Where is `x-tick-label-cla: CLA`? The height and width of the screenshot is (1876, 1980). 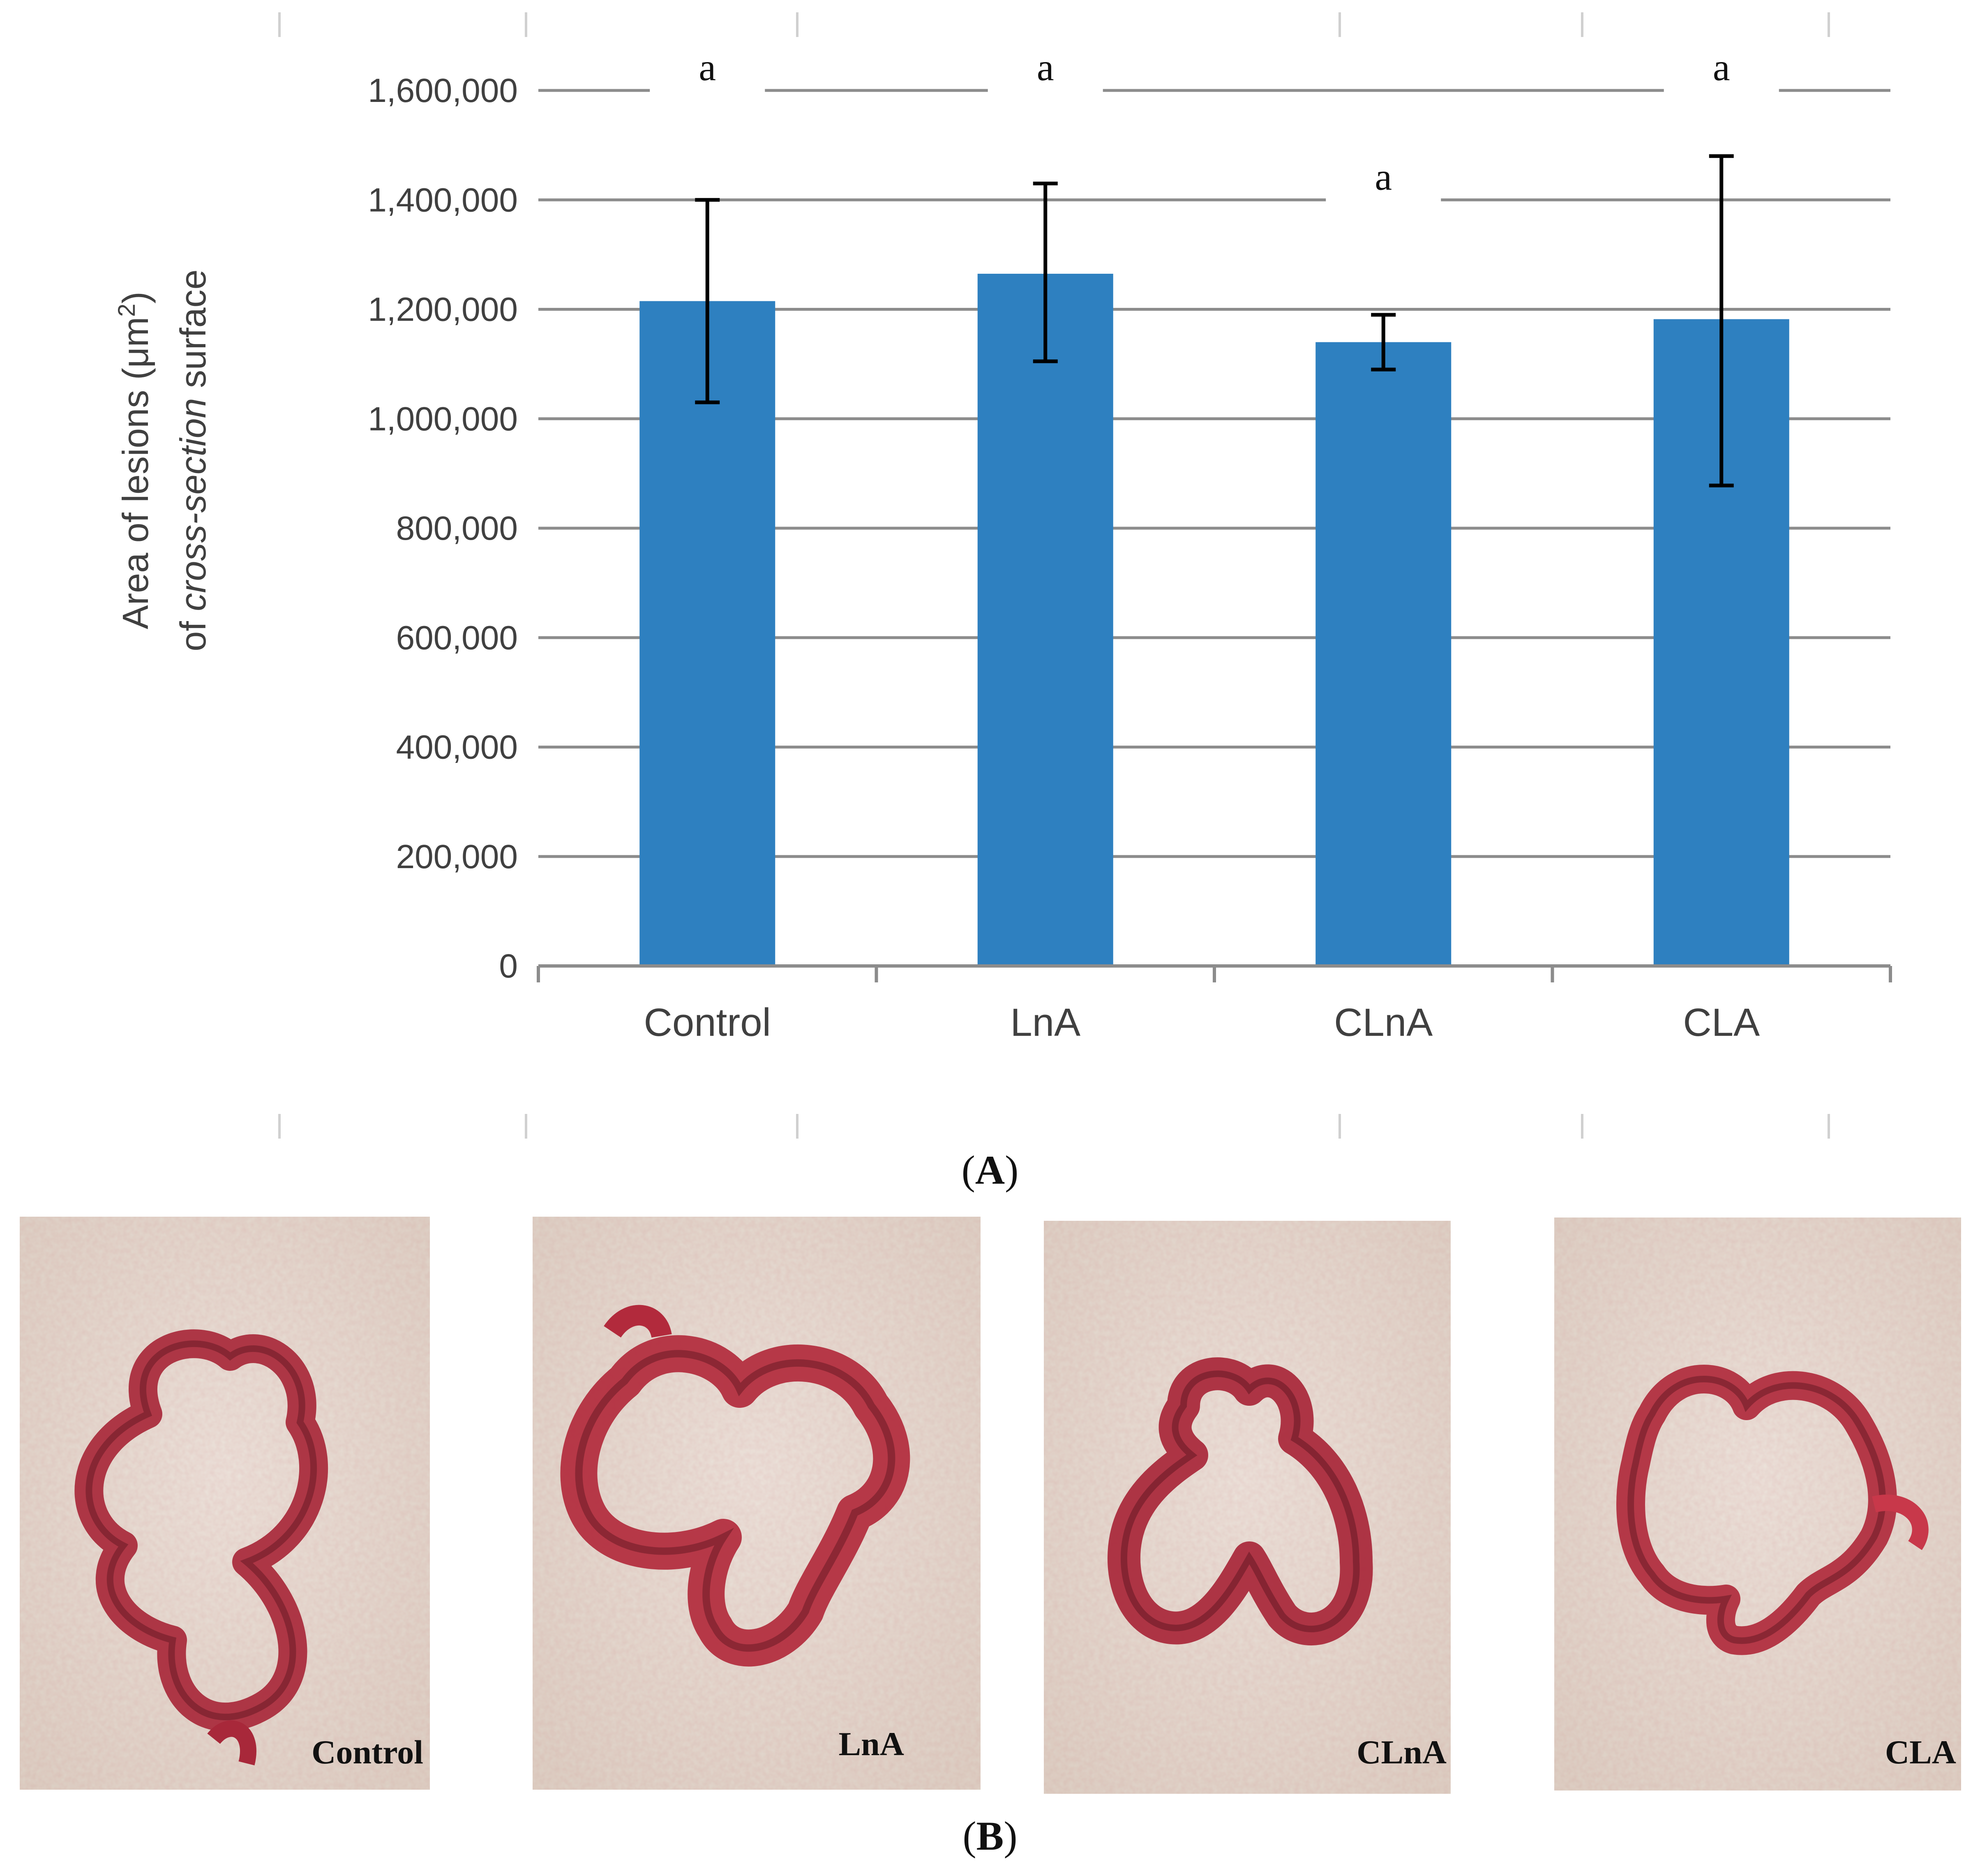
x-tick-label-cla: CLA is located at coordinates (1721, 1022).